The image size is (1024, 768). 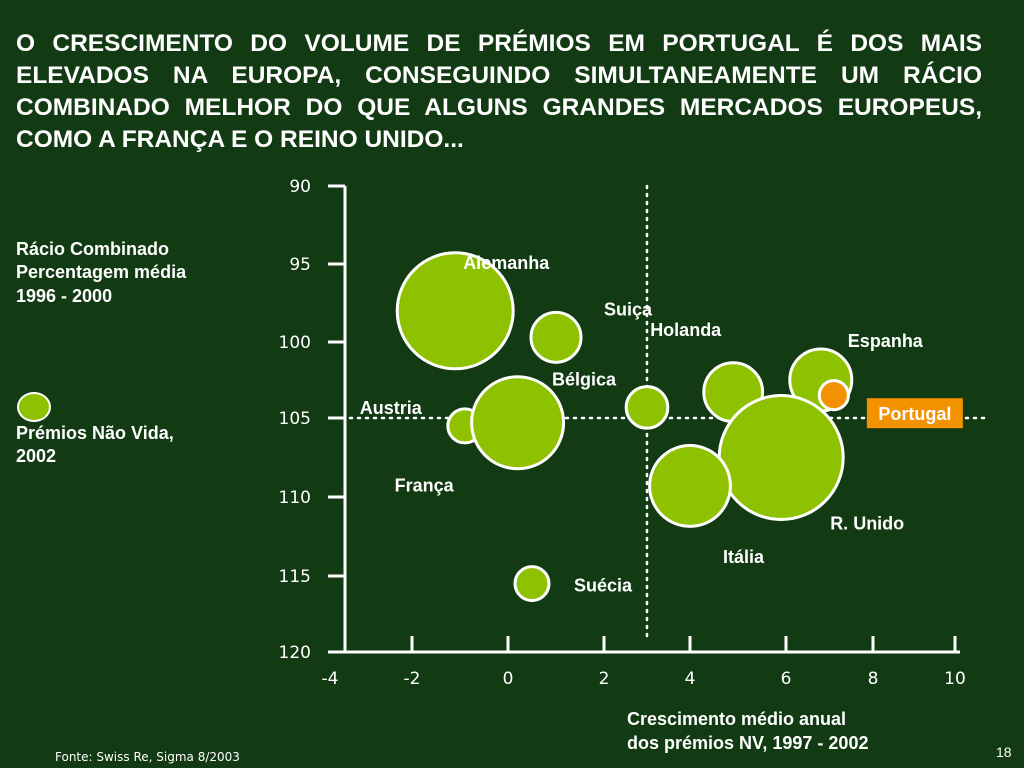 I want to click on bubble-portugal, so click(x=833, y=395).